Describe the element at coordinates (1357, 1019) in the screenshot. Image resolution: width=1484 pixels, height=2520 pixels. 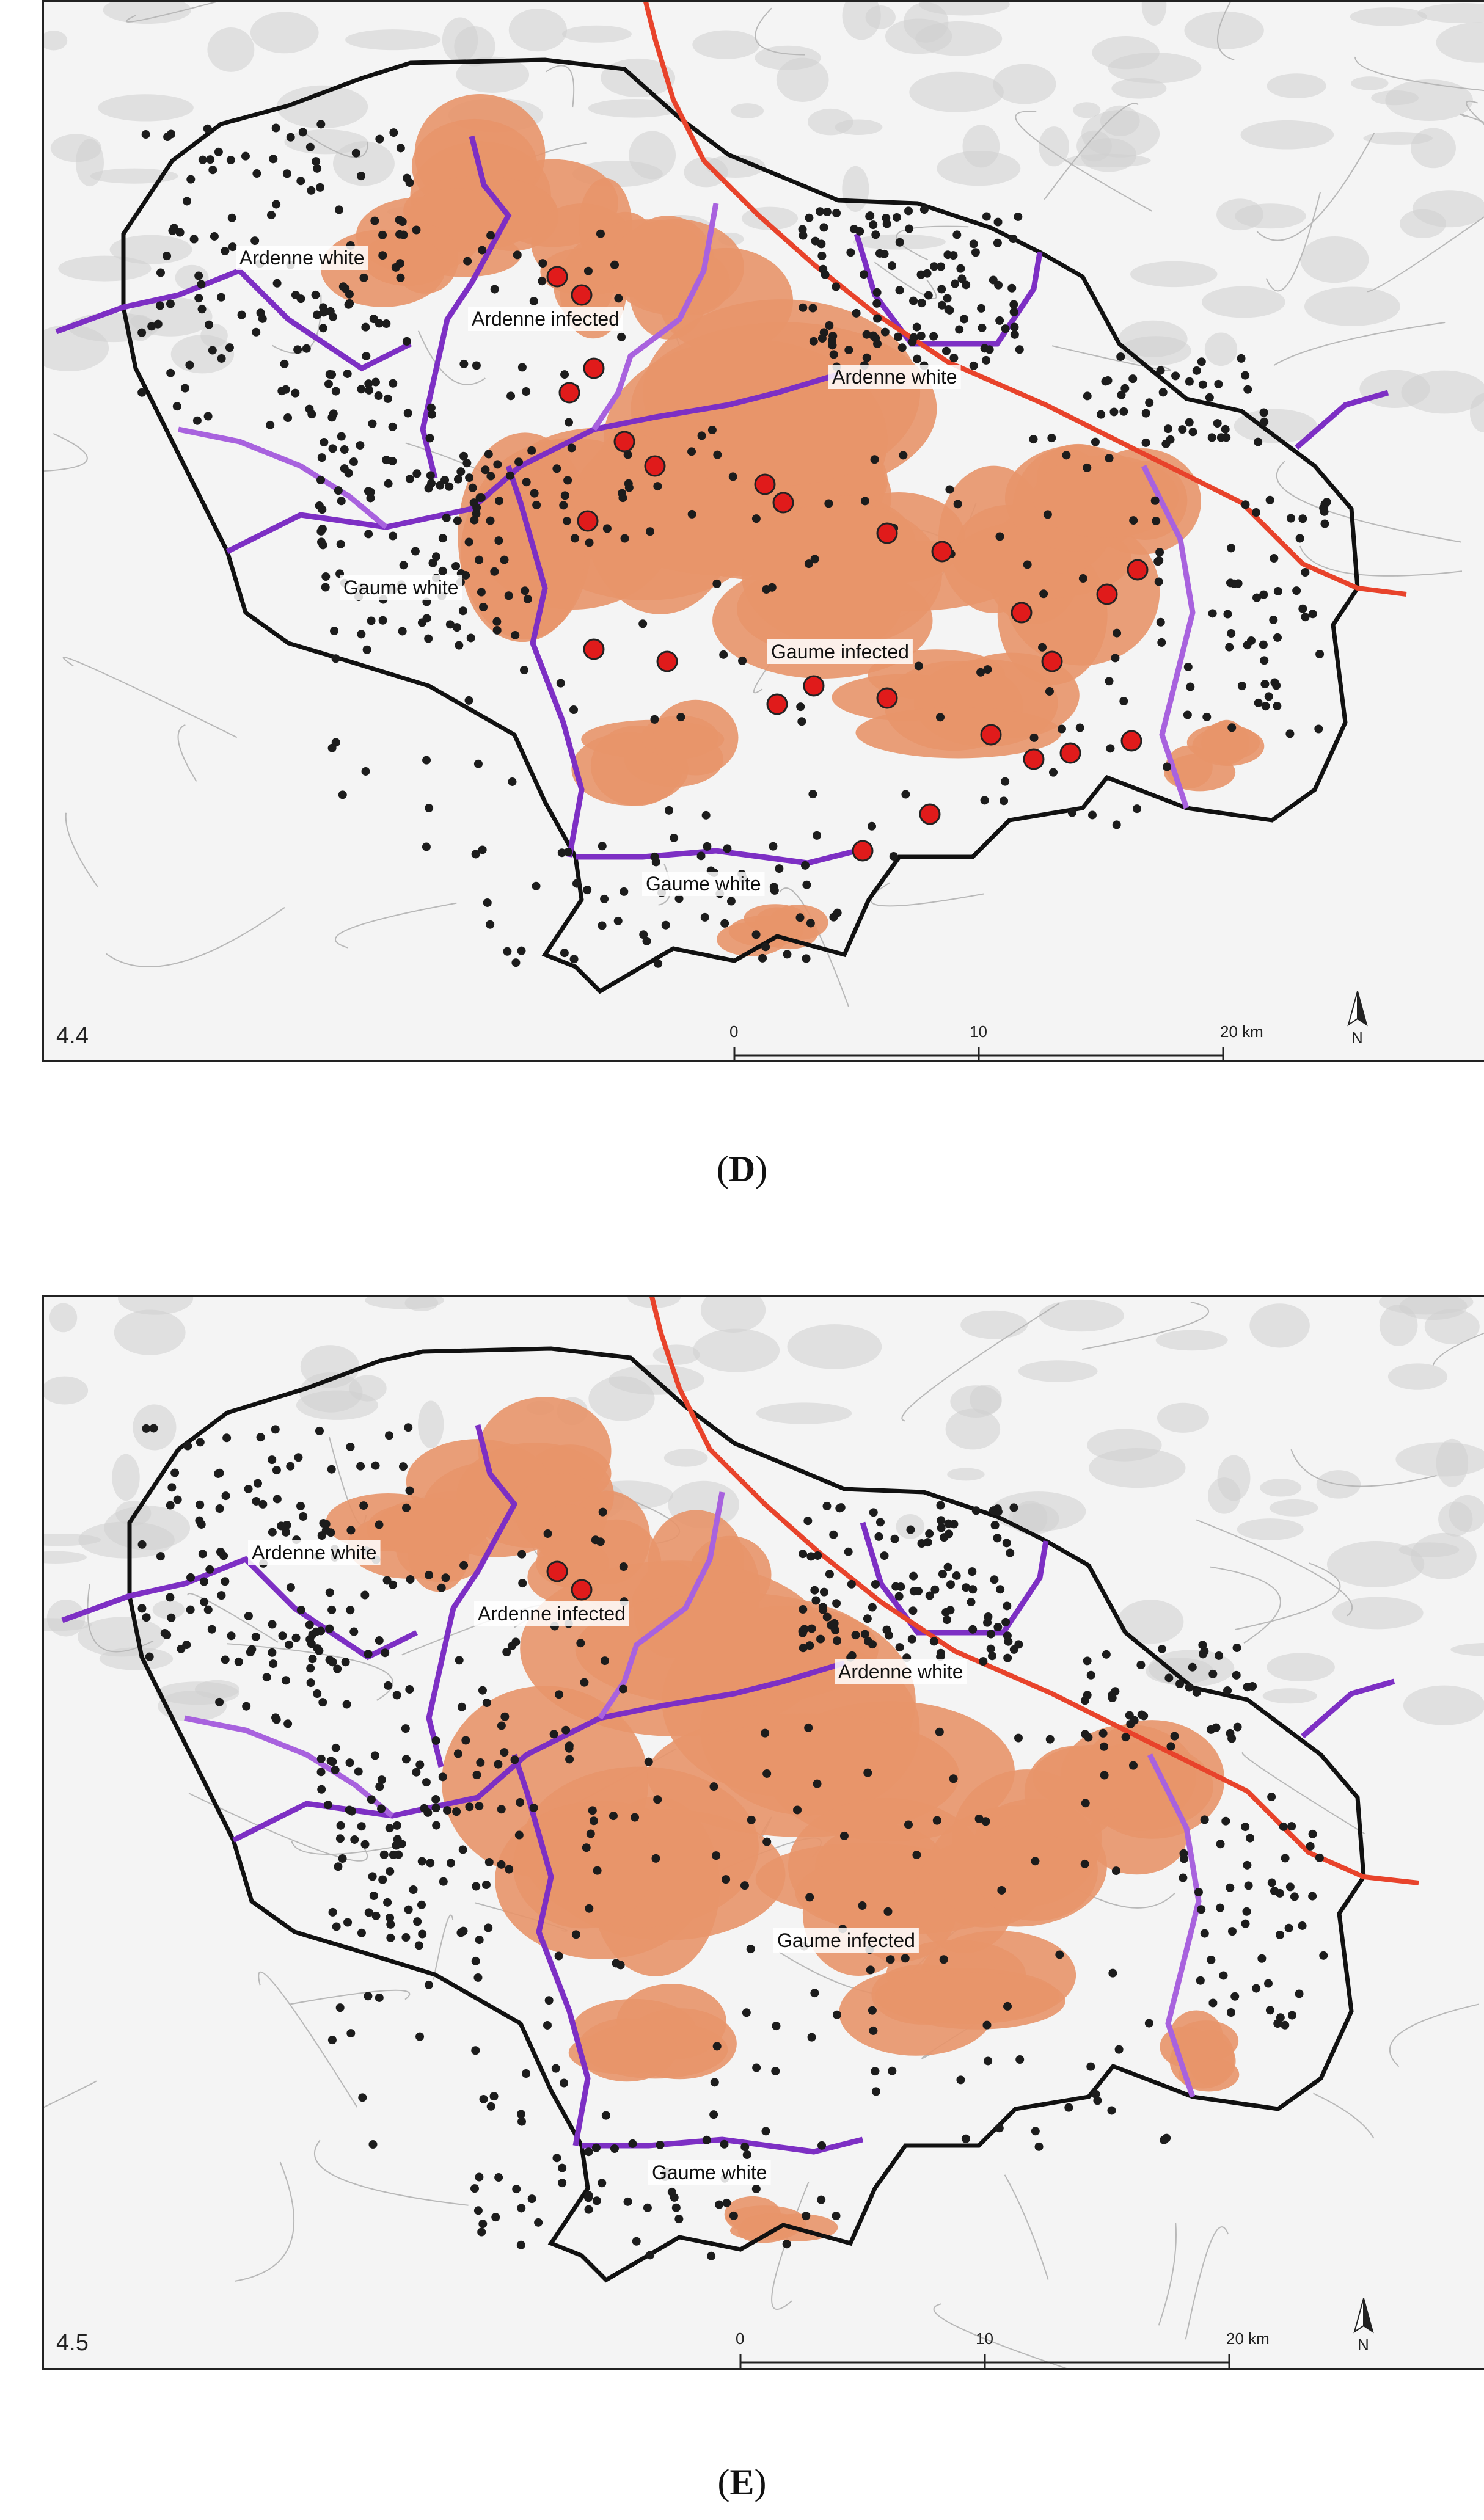
I see `north-arrow-icon: N` at that location.